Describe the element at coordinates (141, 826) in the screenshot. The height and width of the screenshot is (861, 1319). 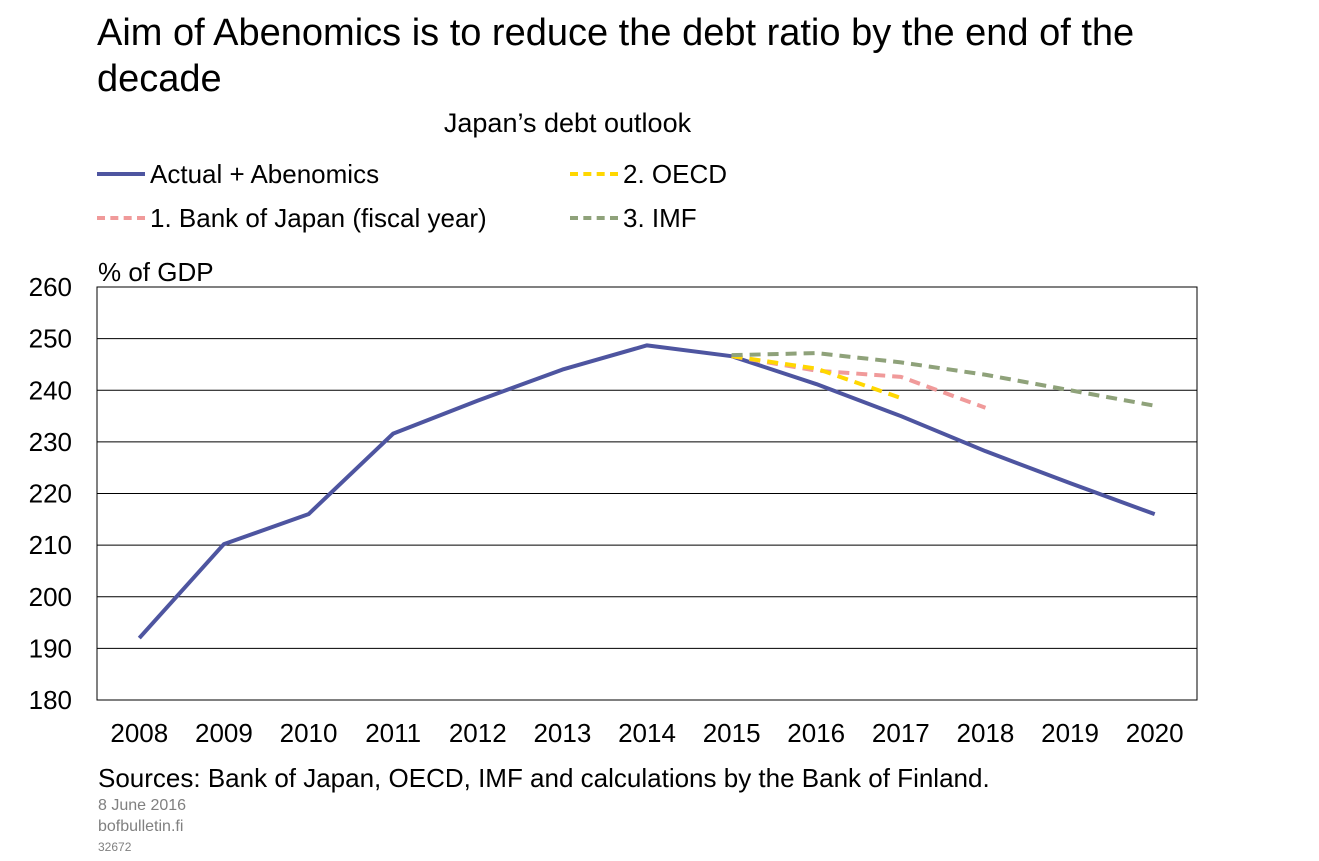
I see `site-name: bofbulletin.fi` at that location.